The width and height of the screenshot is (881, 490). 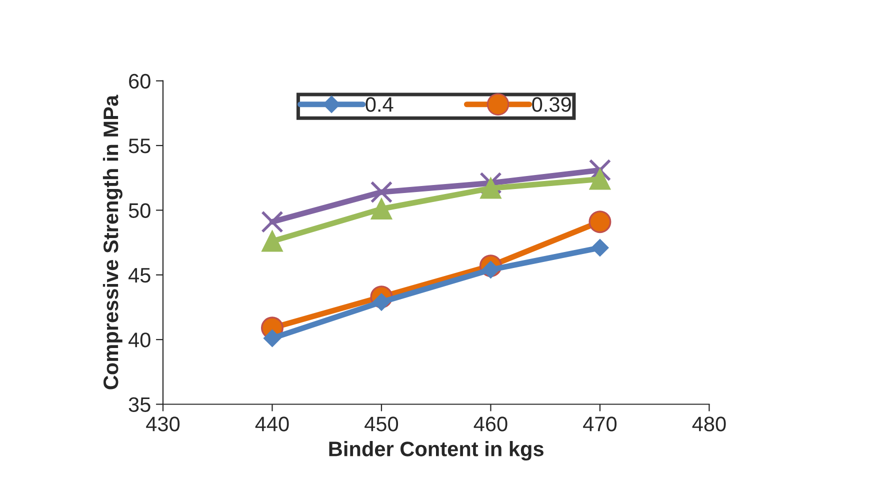 I want to click on y-tick-label: 35, so click(x=139, y=404).